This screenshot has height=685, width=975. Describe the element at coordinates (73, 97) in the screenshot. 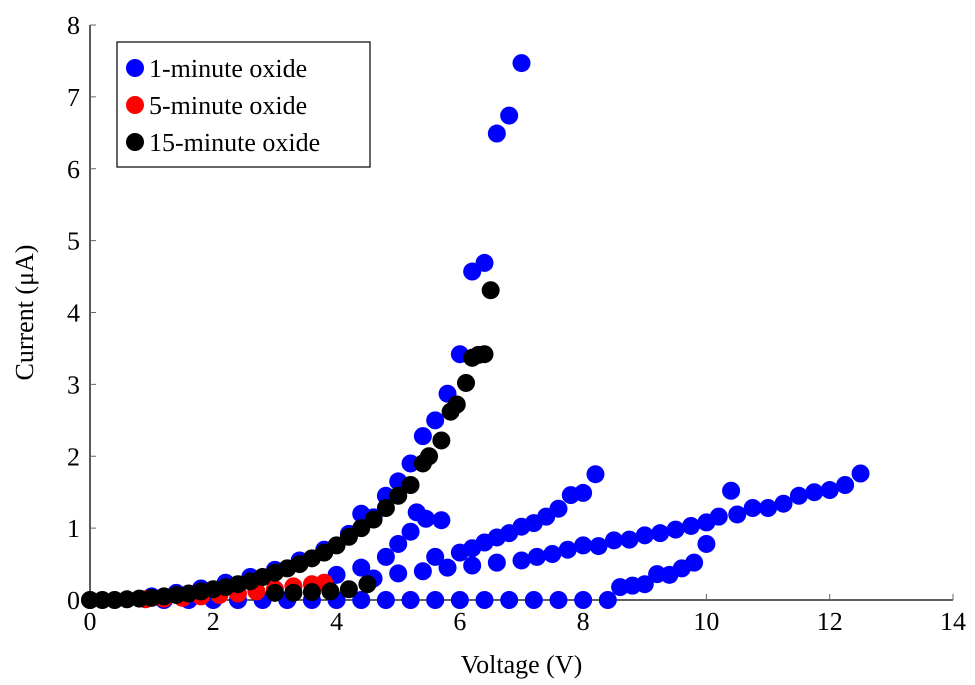

I see `y-tick-label: 7` at that location.